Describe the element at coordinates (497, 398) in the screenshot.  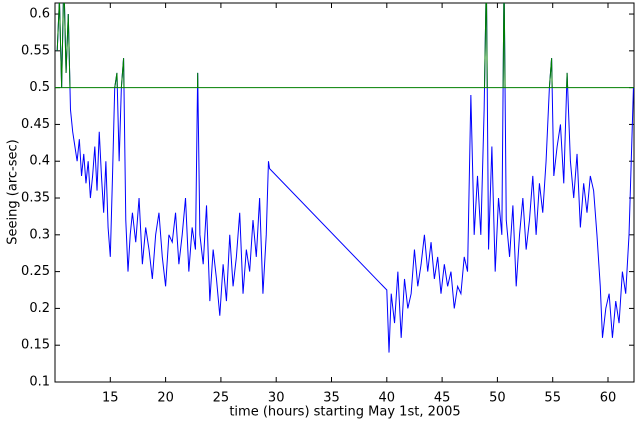
I see `x-tick-label: 50` at that location.